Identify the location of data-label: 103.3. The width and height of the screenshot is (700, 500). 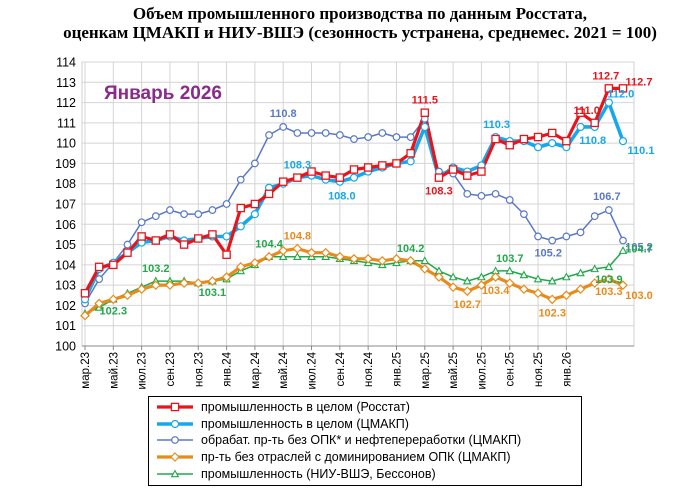
(609, 292).